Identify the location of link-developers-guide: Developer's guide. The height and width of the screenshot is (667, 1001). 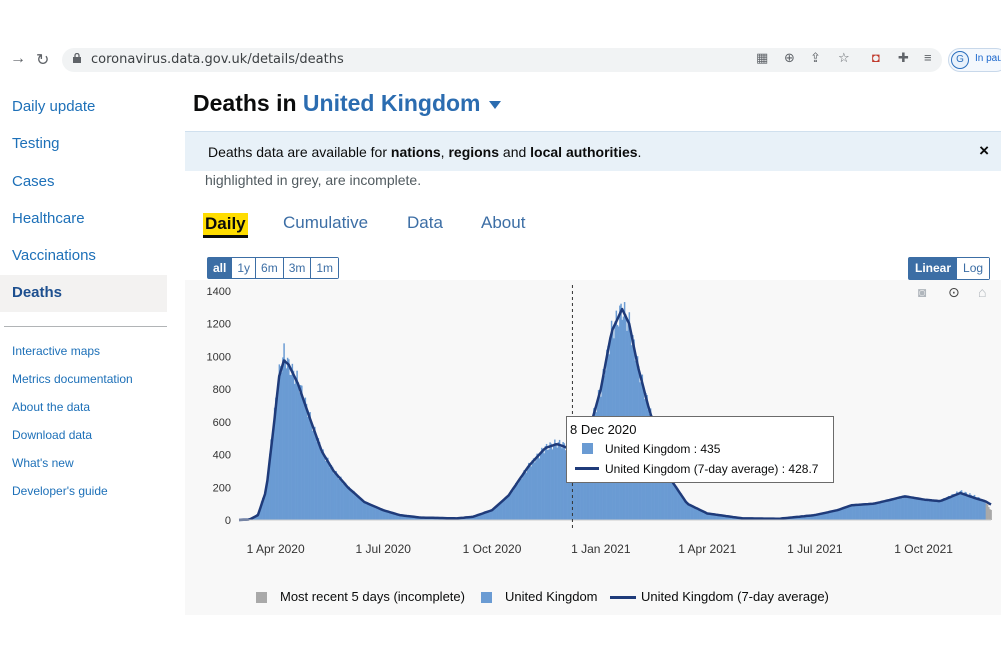
(60, 491).